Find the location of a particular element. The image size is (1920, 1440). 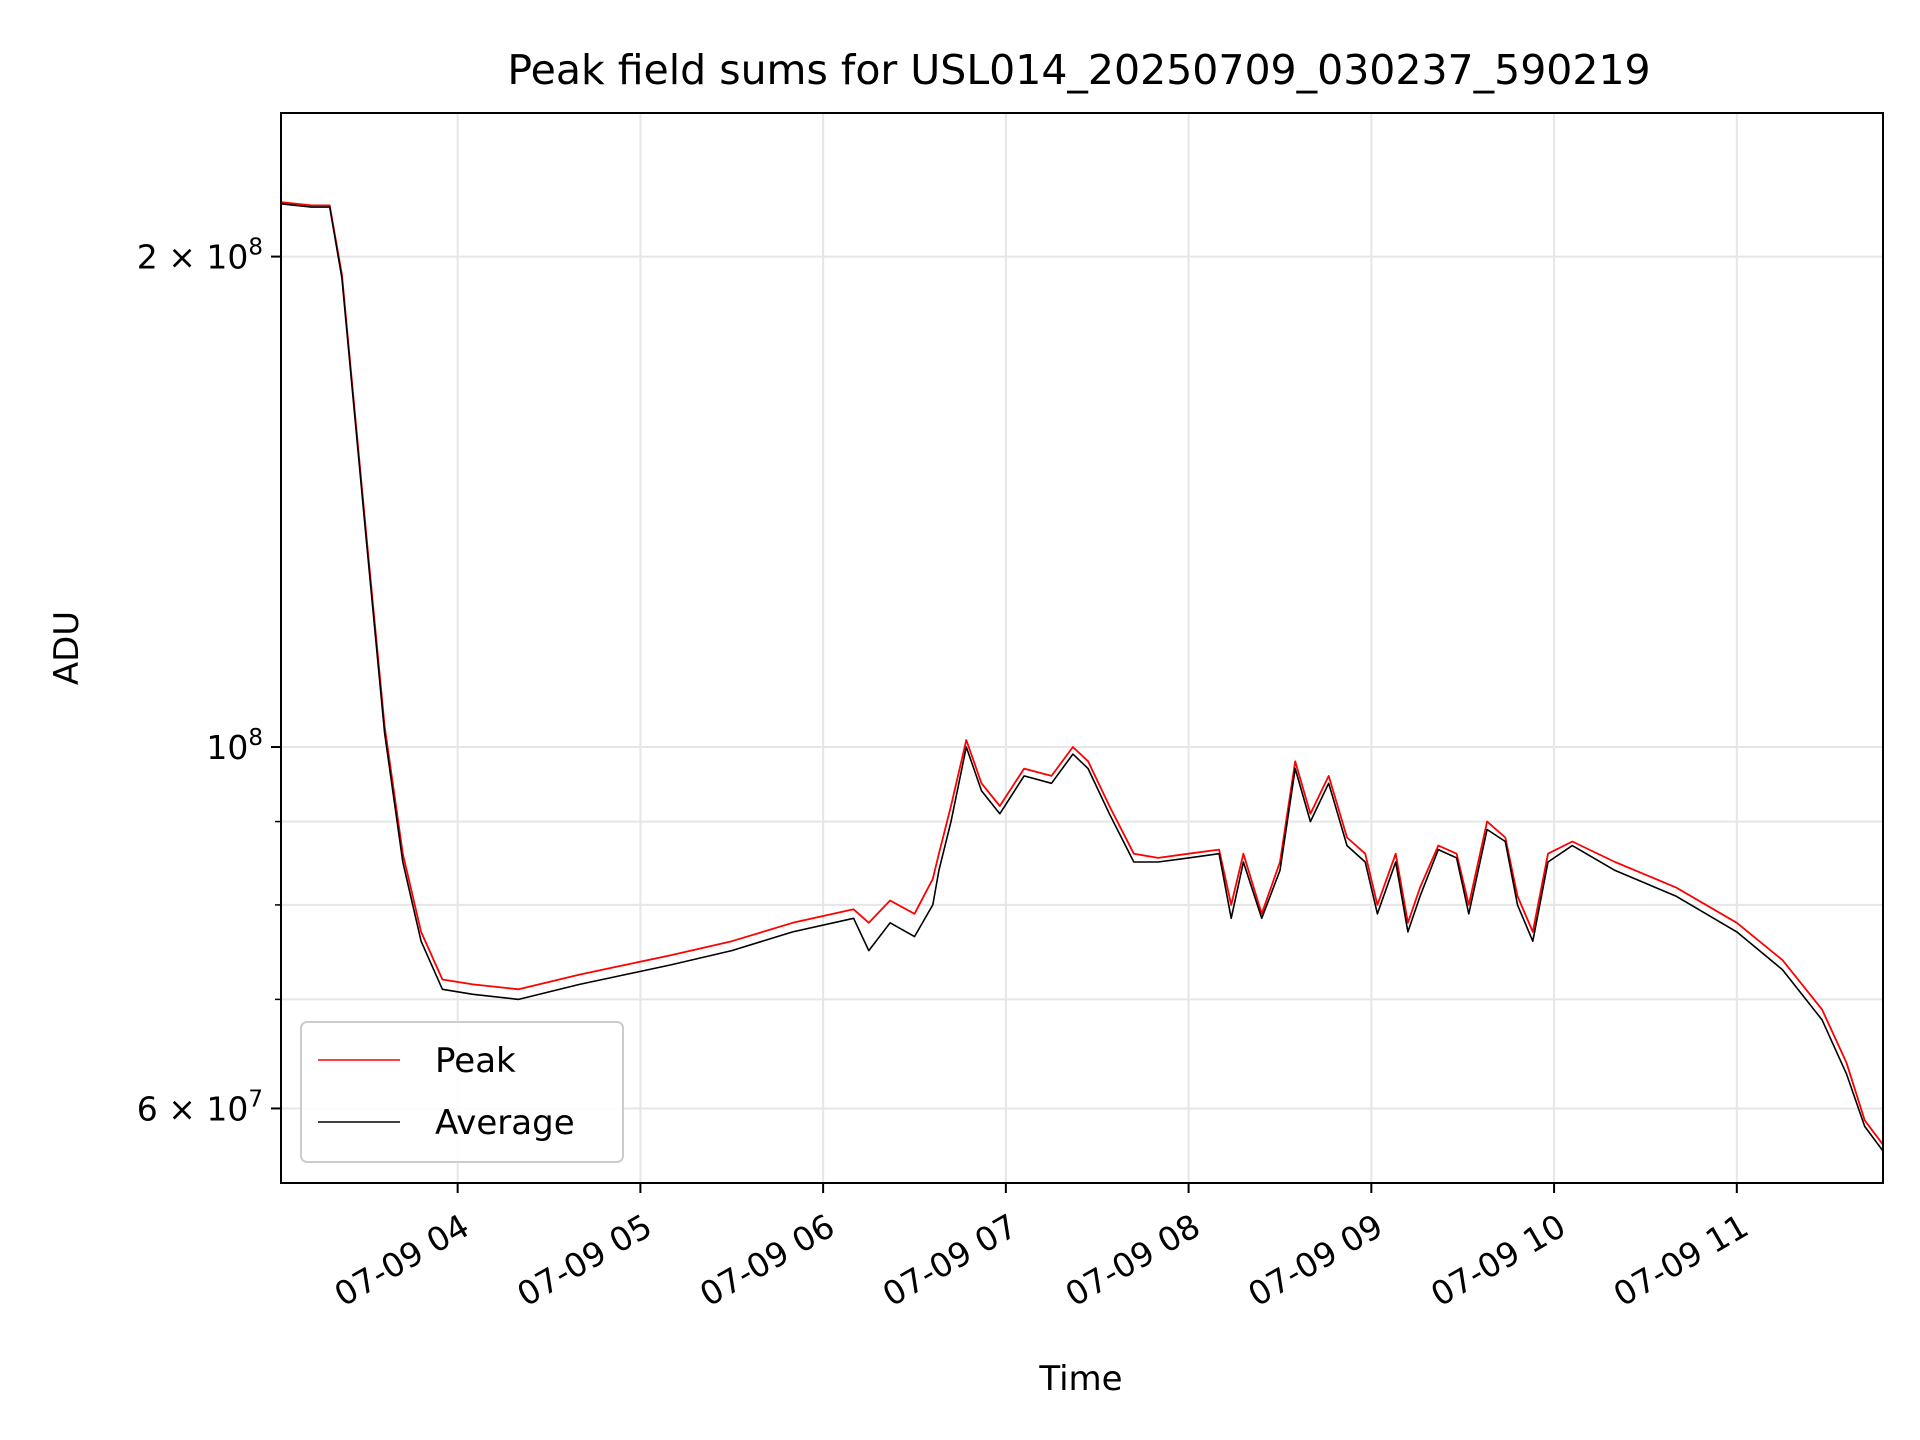

legend: Peak Average is located at coordinates (462, 1092).